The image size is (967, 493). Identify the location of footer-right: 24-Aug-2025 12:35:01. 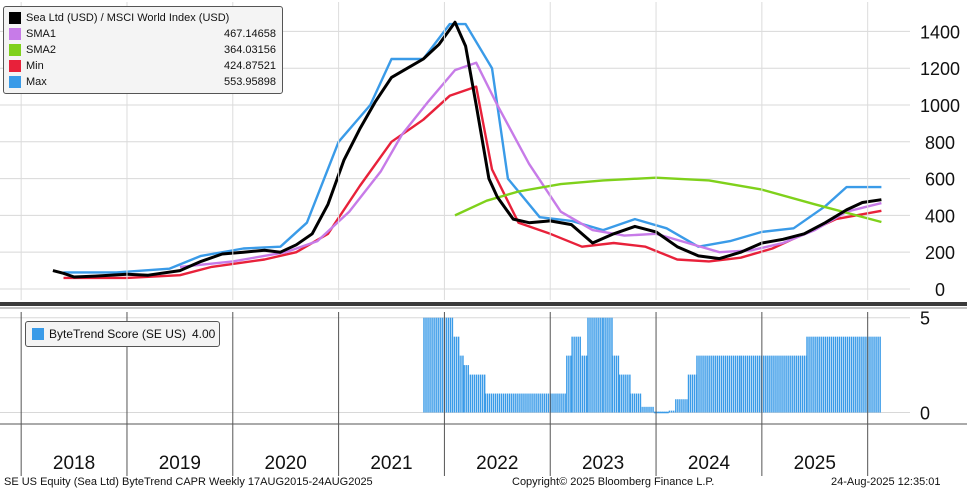
(886, 482).